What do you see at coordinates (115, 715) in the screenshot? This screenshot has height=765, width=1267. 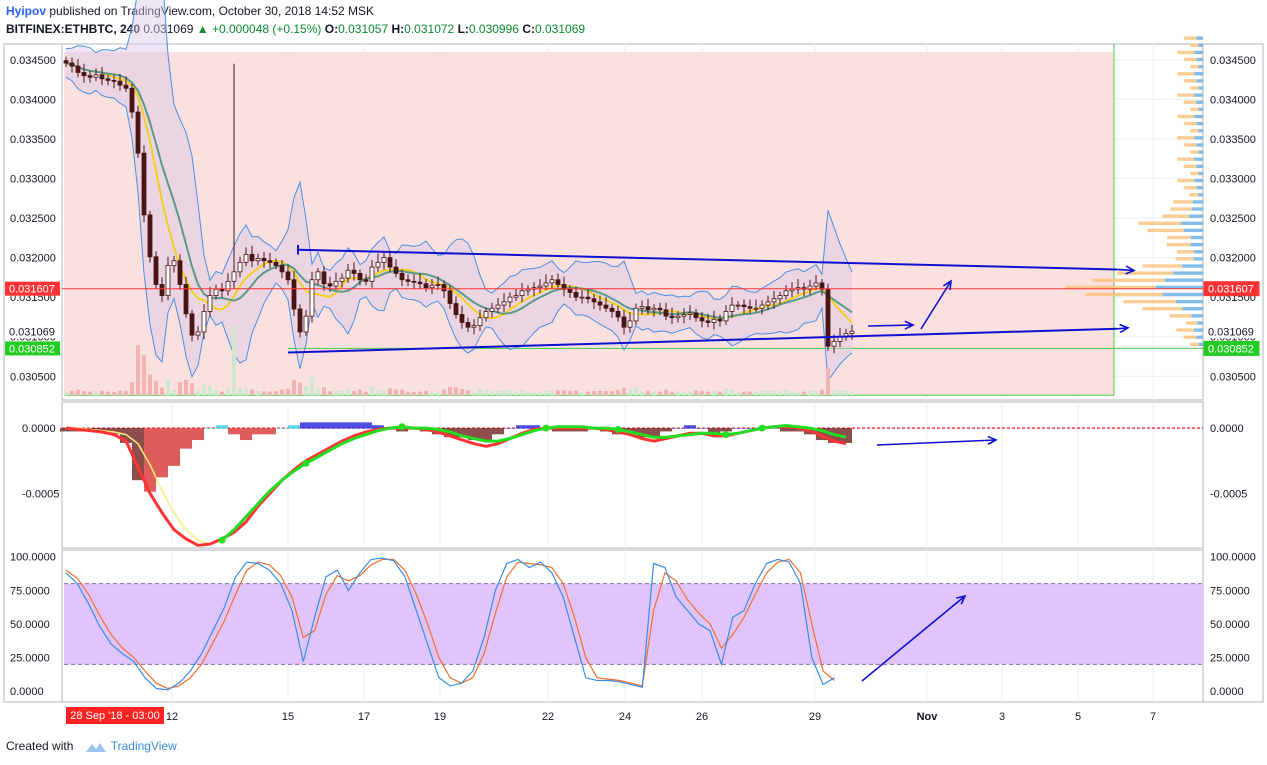 I see `time-tag-box` at bounding box center [115, 715].